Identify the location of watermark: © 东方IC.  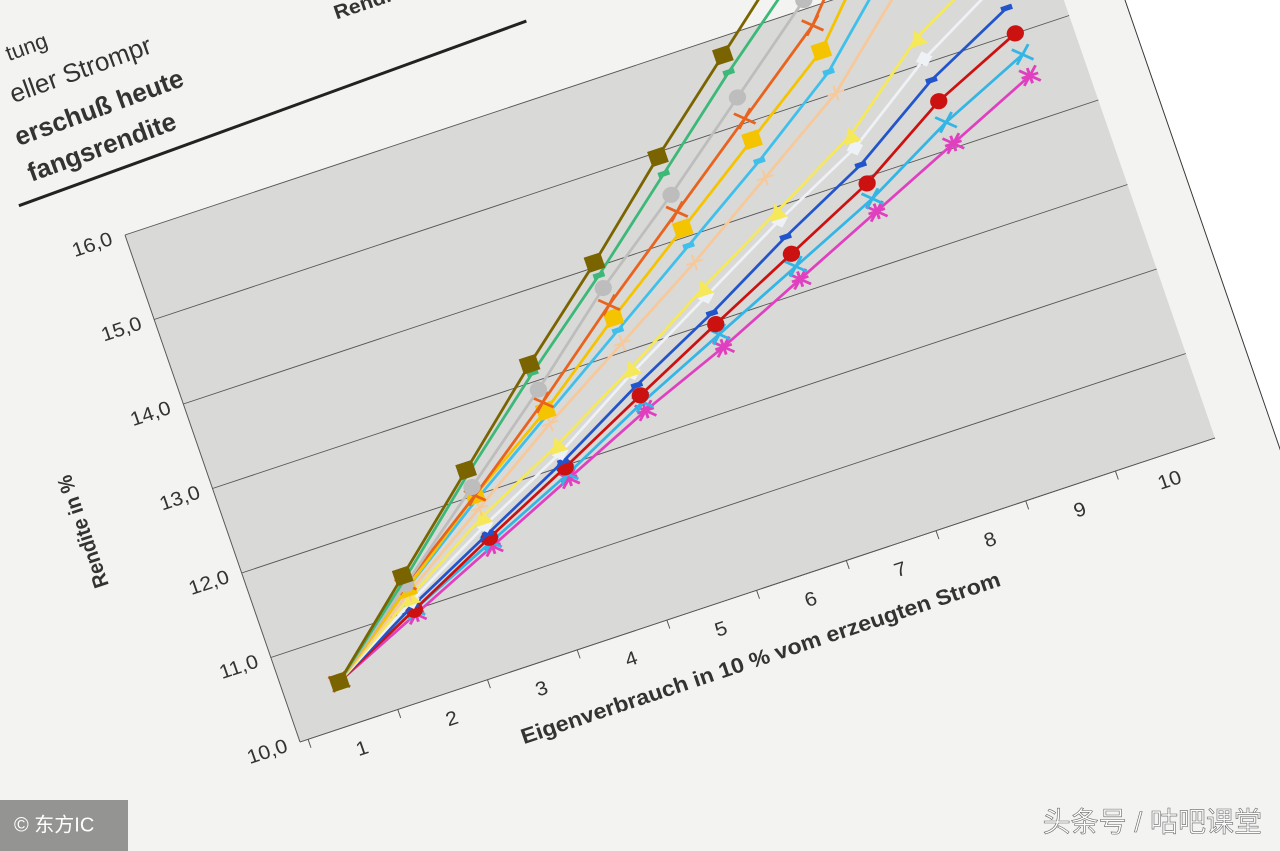
(54, 824).